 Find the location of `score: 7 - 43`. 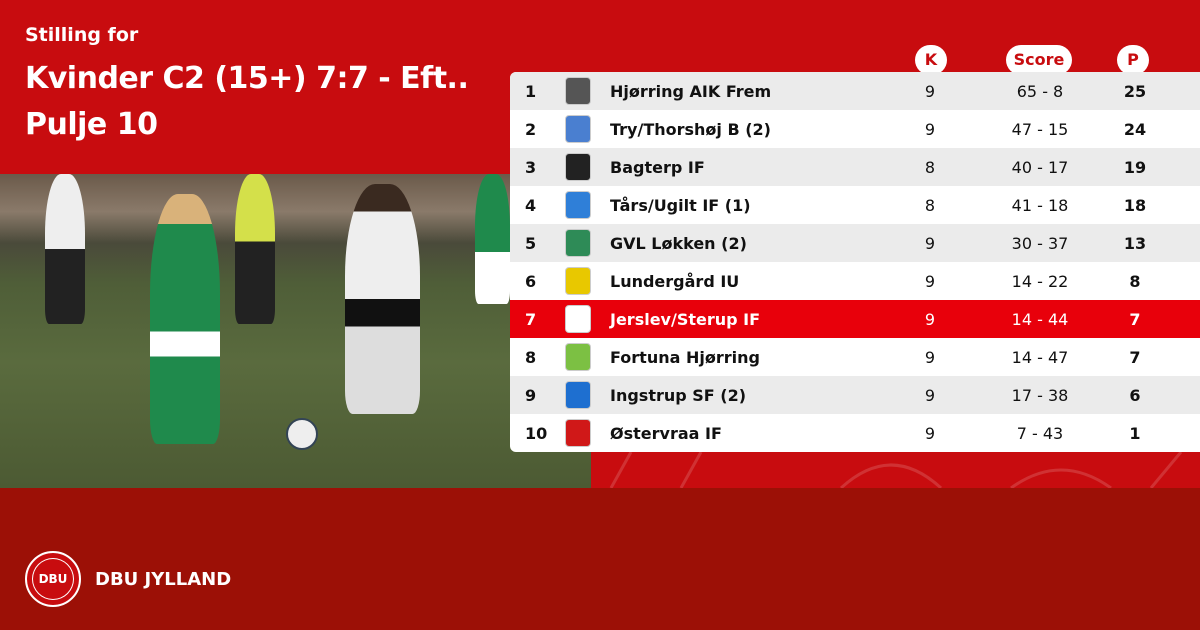

score: 7 - 43 is located at coordinates (1040, 433).